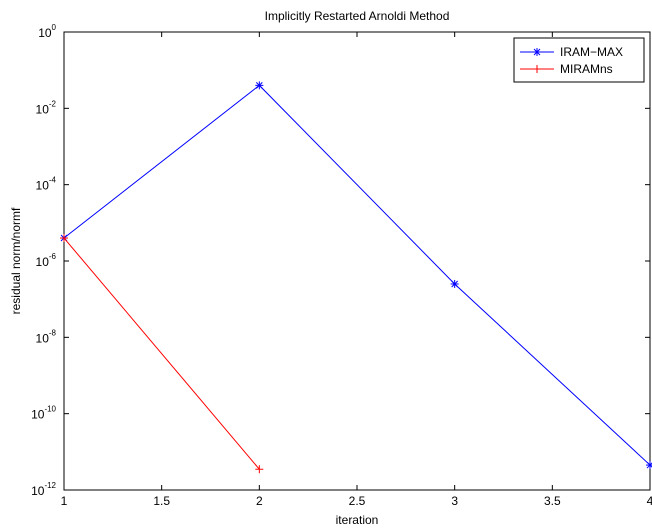  Describe the element at coordinates (53, 256) in the screenshot. I see `y-tick-exponent: -6` at that location.